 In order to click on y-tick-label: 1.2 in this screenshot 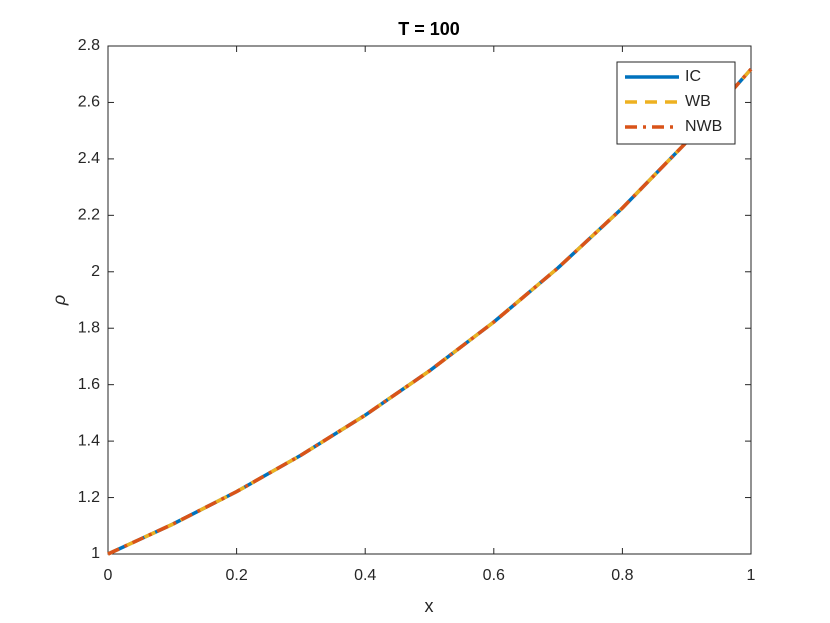, I will do `click(89, 497)`.